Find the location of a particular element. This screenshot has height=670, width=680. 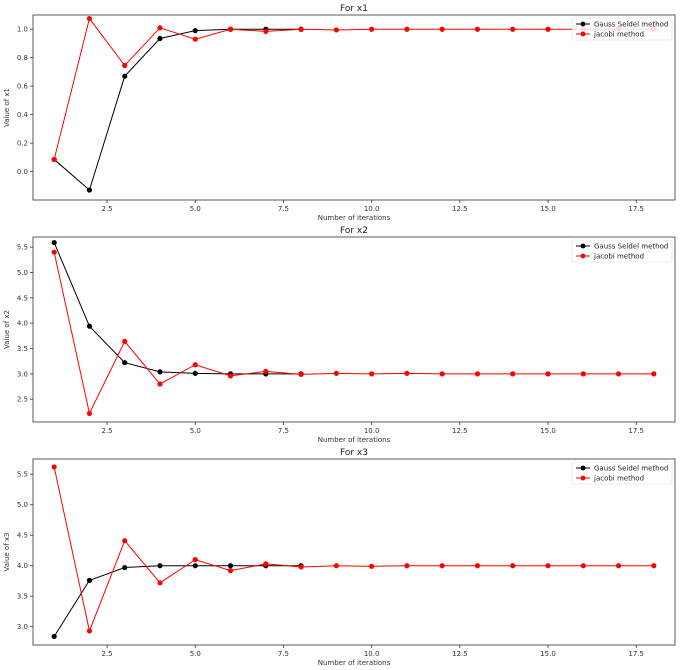

y-tick-label: 4.5 is located at coordinates (22, 298).